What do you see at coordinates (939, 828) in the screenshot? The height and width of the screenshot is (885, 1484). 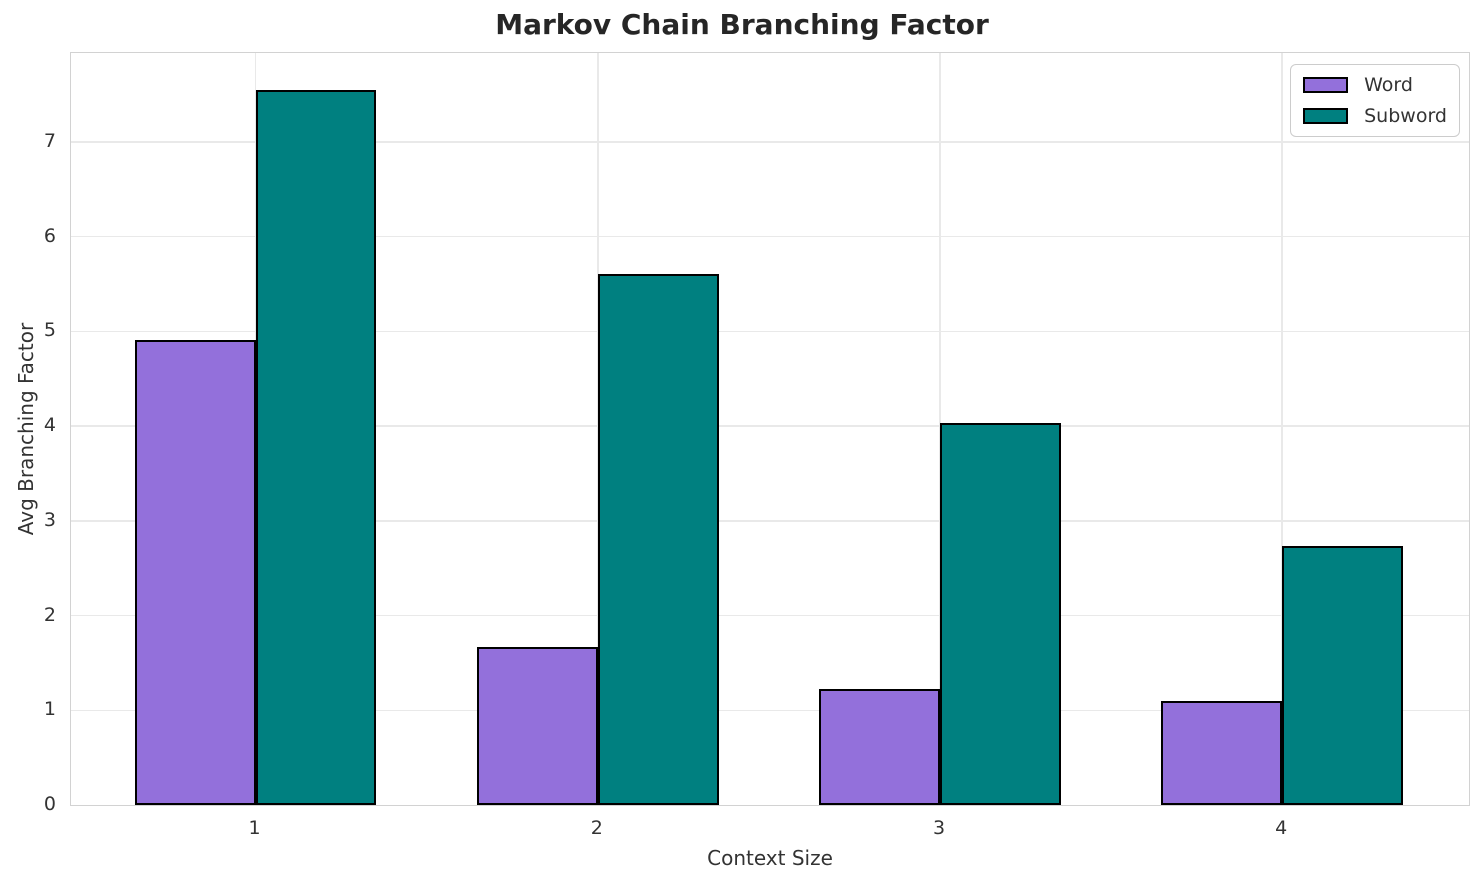 I see `x-tick-label-3: 3` at bounding box center [939, 828].